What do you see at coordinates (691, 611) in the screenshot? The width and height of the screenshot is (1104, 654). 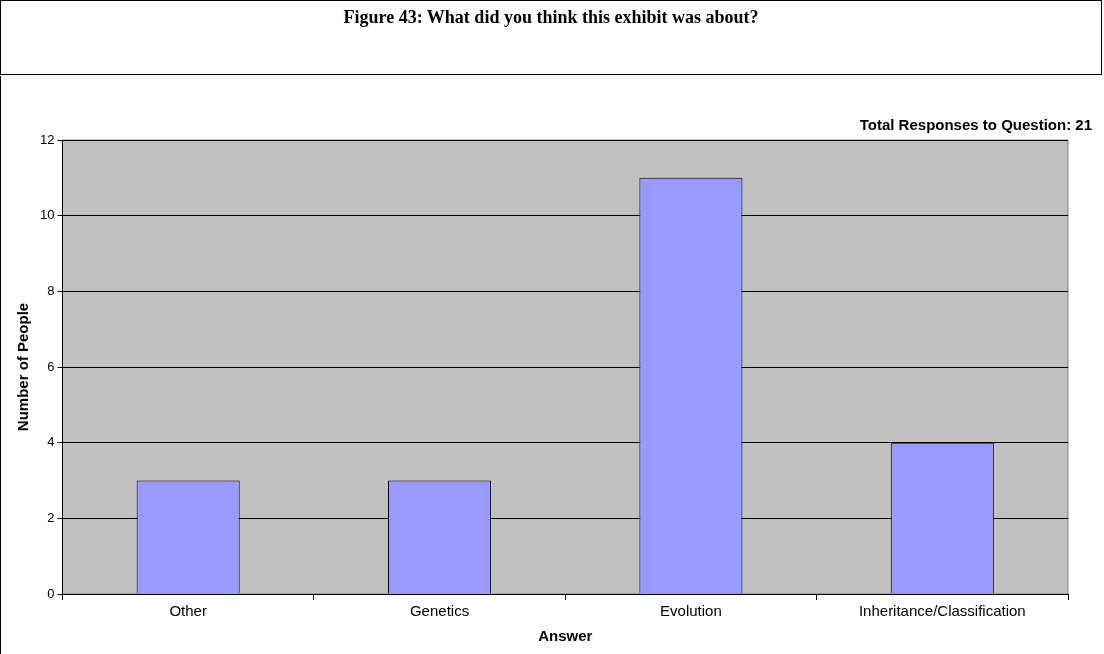 I see `x-tick-label: Evolution` at bounding box center [691, 611].